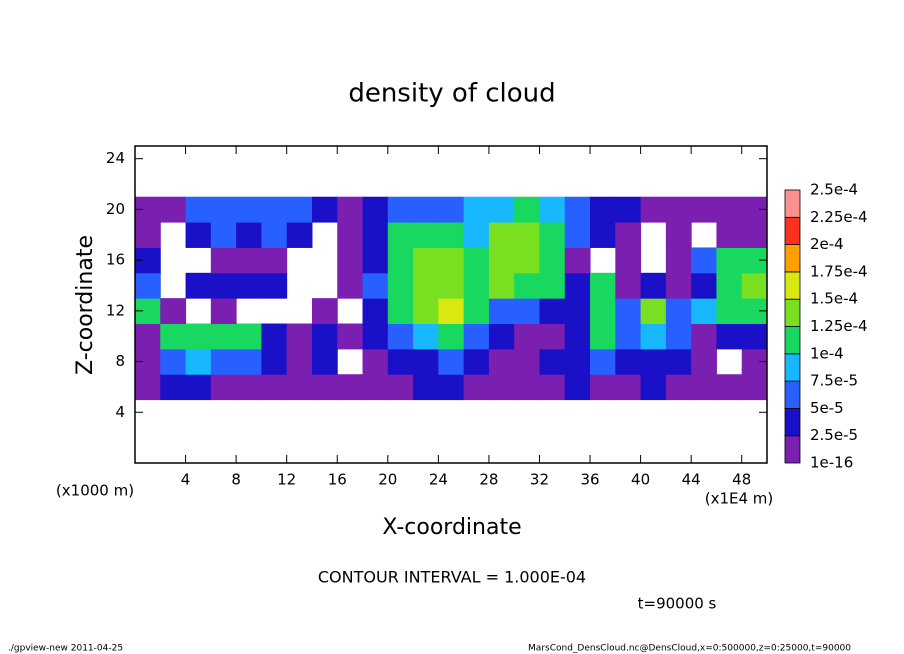 This screenshot has height=654, width=904. Describe the element at coordinates (387, 480) in the screenshot. I see `x-tick-label: 20` at that location.